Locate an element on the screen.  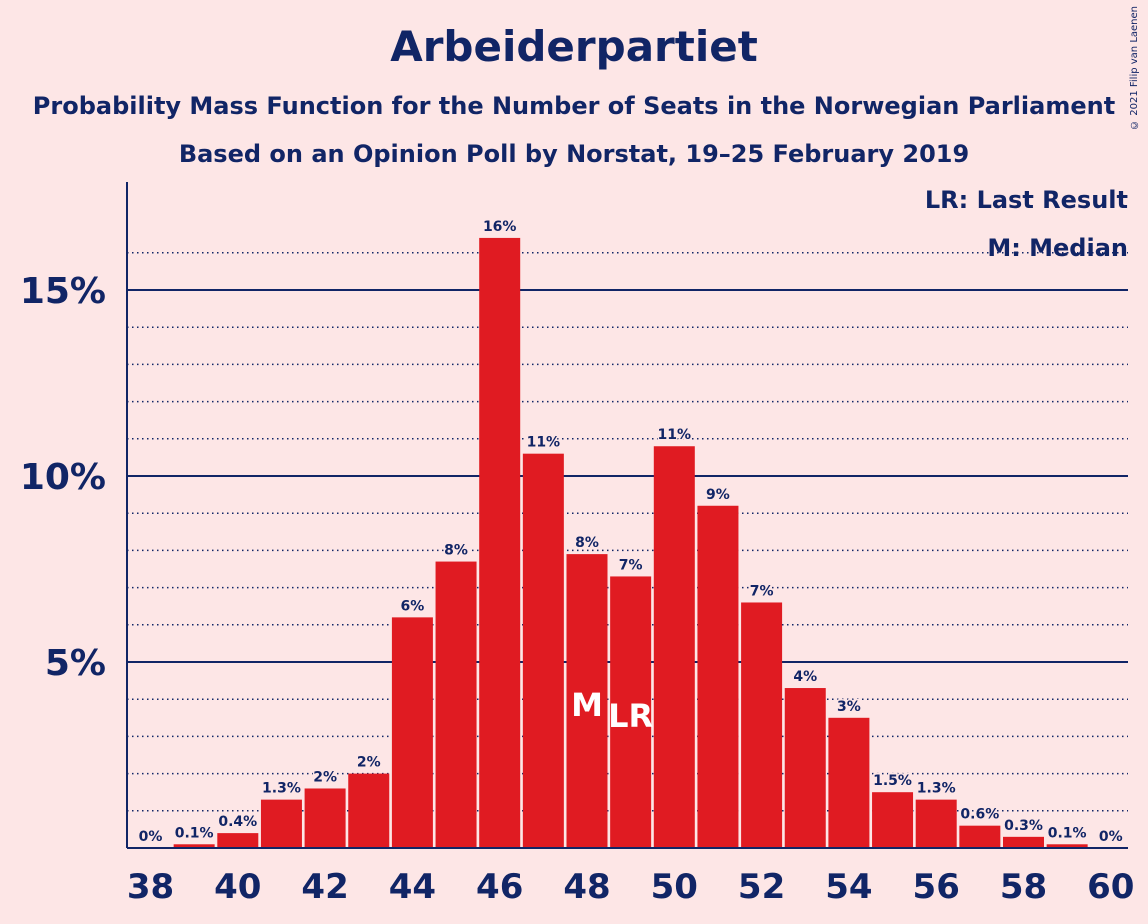
x-tick-label: 40 is located at coordinates (237, 887).